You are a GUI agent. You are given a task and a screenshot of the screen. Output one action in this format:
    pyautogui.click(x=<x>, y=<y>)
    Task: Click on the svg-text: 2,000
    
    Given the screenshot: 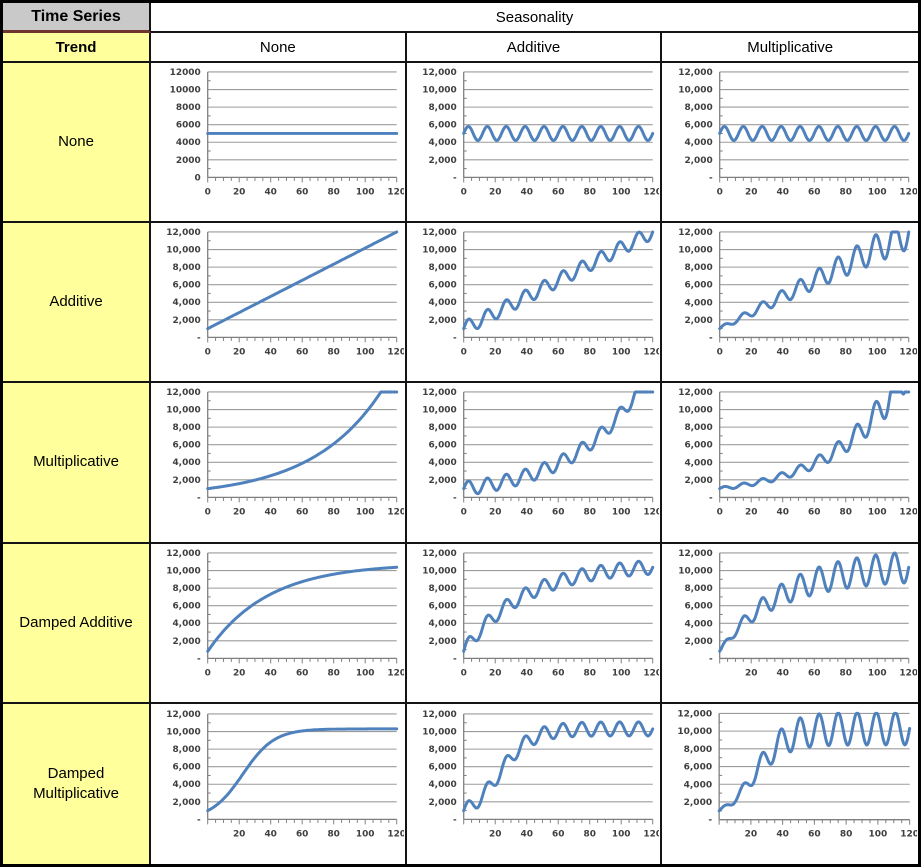 What is the action you would take?
    pyautogui.click(x=186, y=321)
    